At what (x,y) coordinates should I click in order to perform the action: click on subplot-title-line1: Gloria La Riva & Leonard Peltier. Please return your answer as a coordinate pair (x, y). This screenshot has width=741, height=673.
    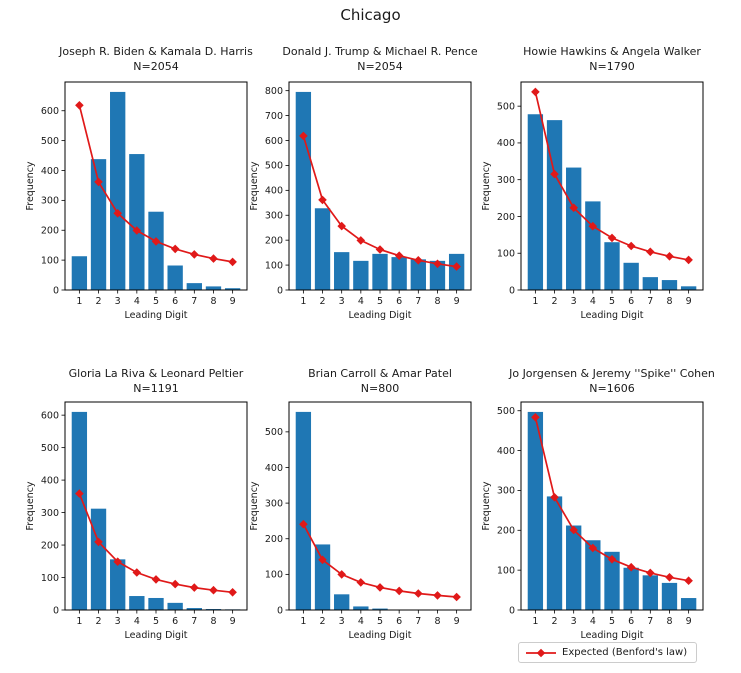
    Looking at the image, I should click on (156, 373).